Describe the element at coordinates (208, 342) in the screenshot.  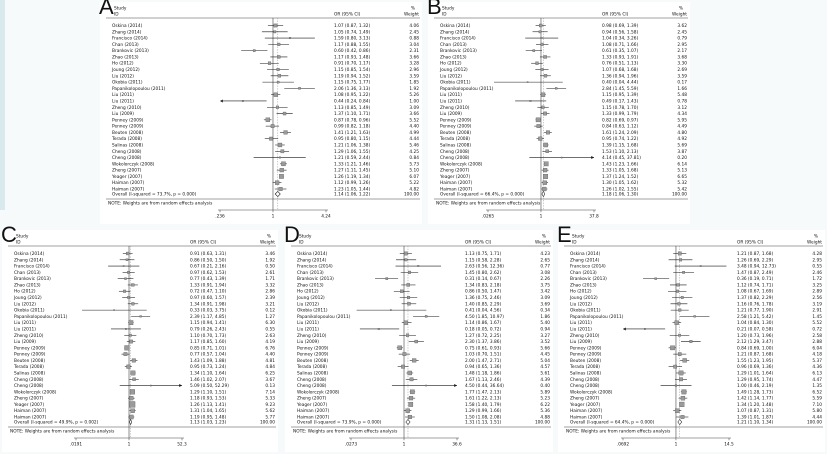
I see `or-ci-value: 1.17 (0.85, 1.60)` at that location.